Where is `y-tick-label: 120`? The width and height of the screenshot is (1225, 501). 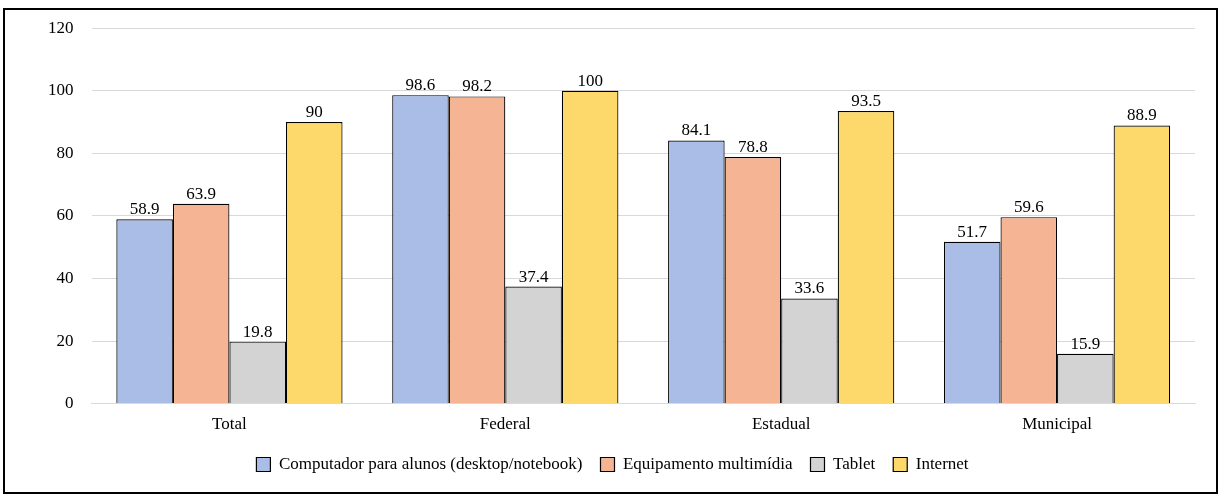 y-tick-label: 120 is located at coordinates (61, 27).